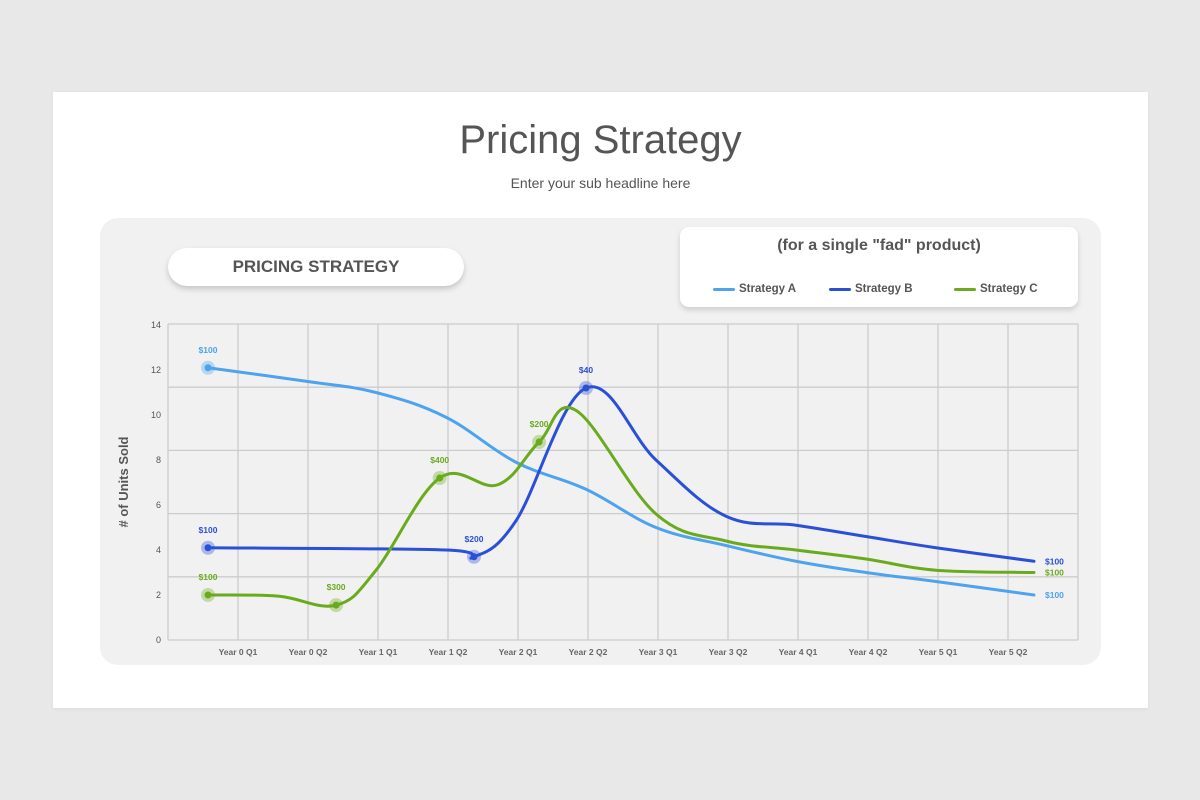 This screenshot has height=800, width=1200. What do you see at coordinates (156, 482) in the screenshot?
I see `y-axis-ticks: 0 2 4 6 8 10 12 14` at bounding box center [156, 482].